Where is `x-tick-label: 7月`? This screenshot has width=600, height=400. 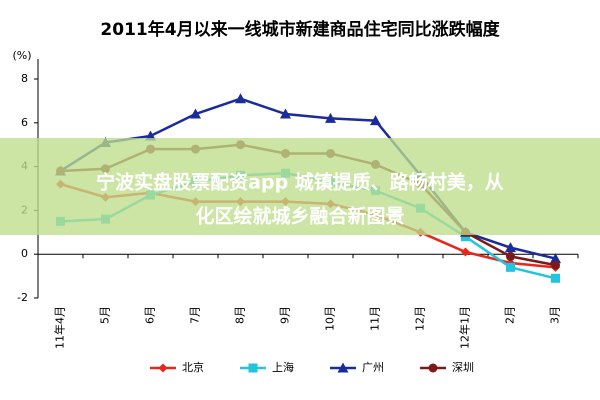 x-tick-label: 7月 is located at coordinates (195, 315).